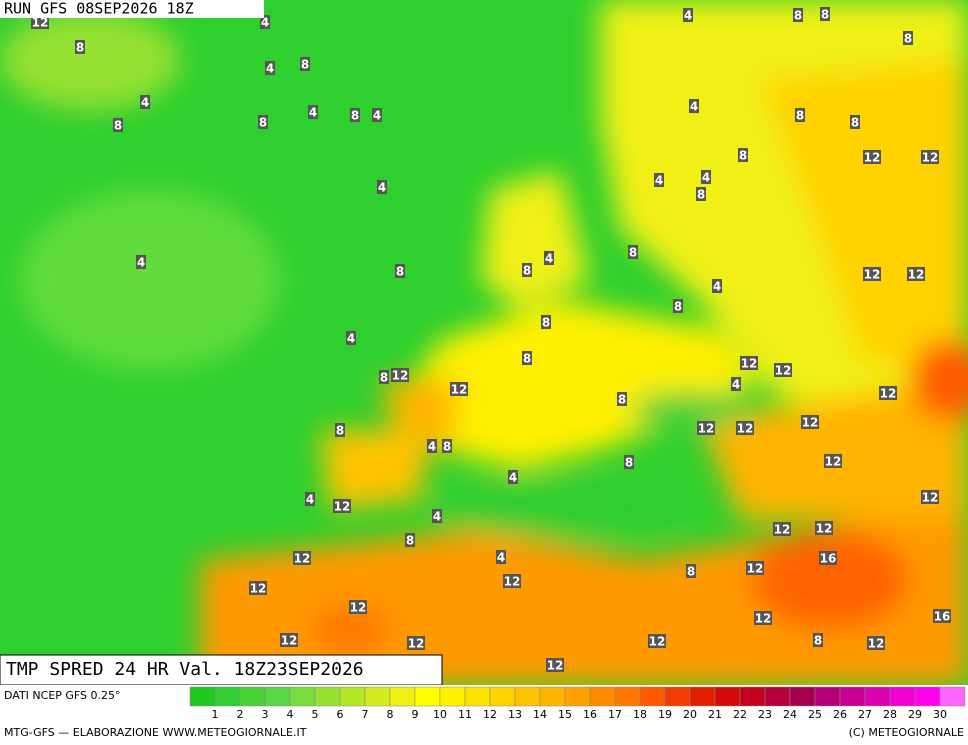  I want to click on source: DATI NCEP GFS 0.25°, so click(62, 695).